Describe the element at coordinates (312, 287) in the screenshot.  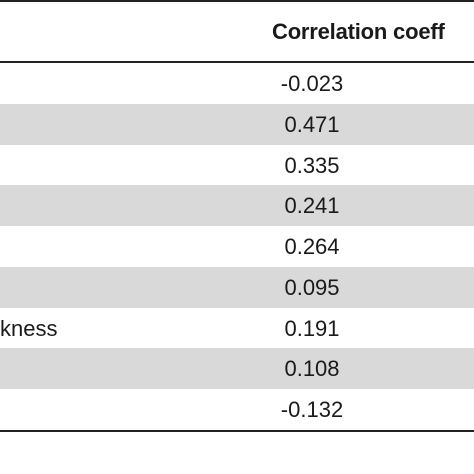
I see `row-value: 0.095` at that location.